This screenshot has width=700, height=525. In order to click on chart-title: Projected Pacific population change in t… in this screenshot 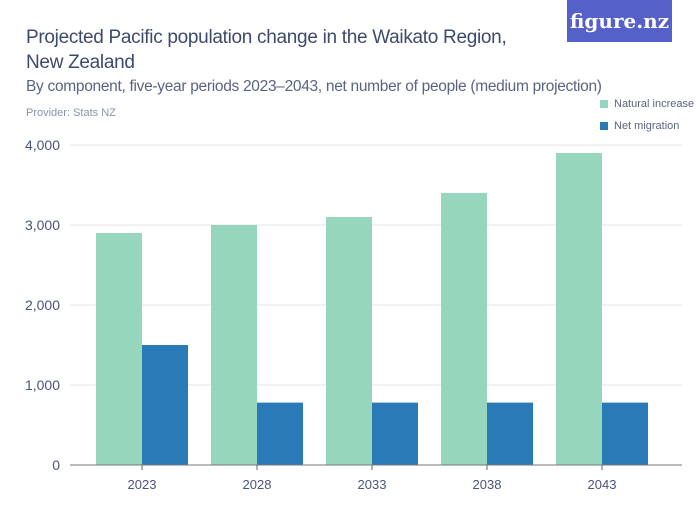, I will do `click(266, 50)`.